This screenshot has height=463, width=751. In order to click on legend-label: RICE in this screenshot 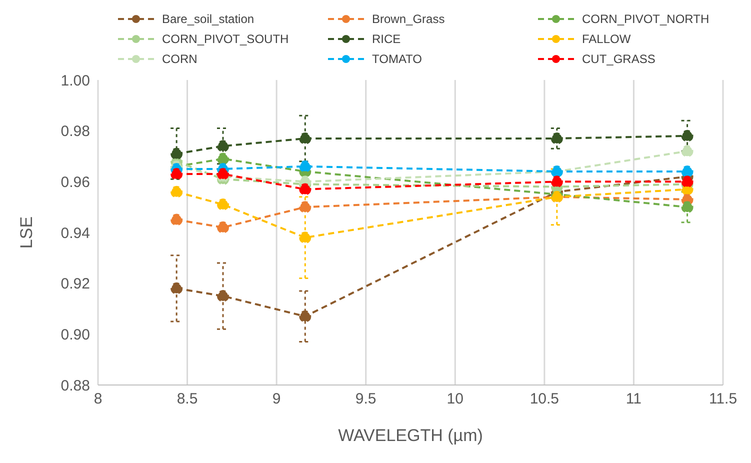, I will do `click(386, 39)`.